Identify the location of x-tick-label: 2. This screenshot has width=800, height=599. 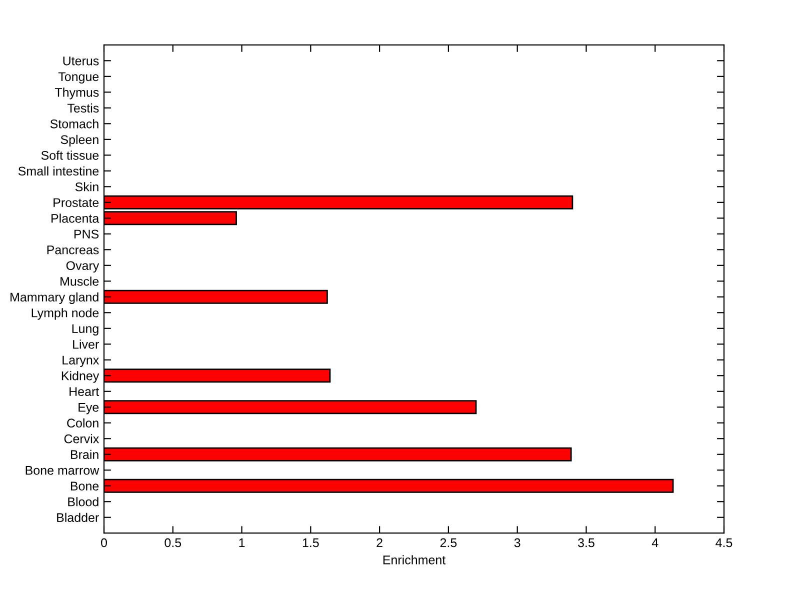
(379, 543).